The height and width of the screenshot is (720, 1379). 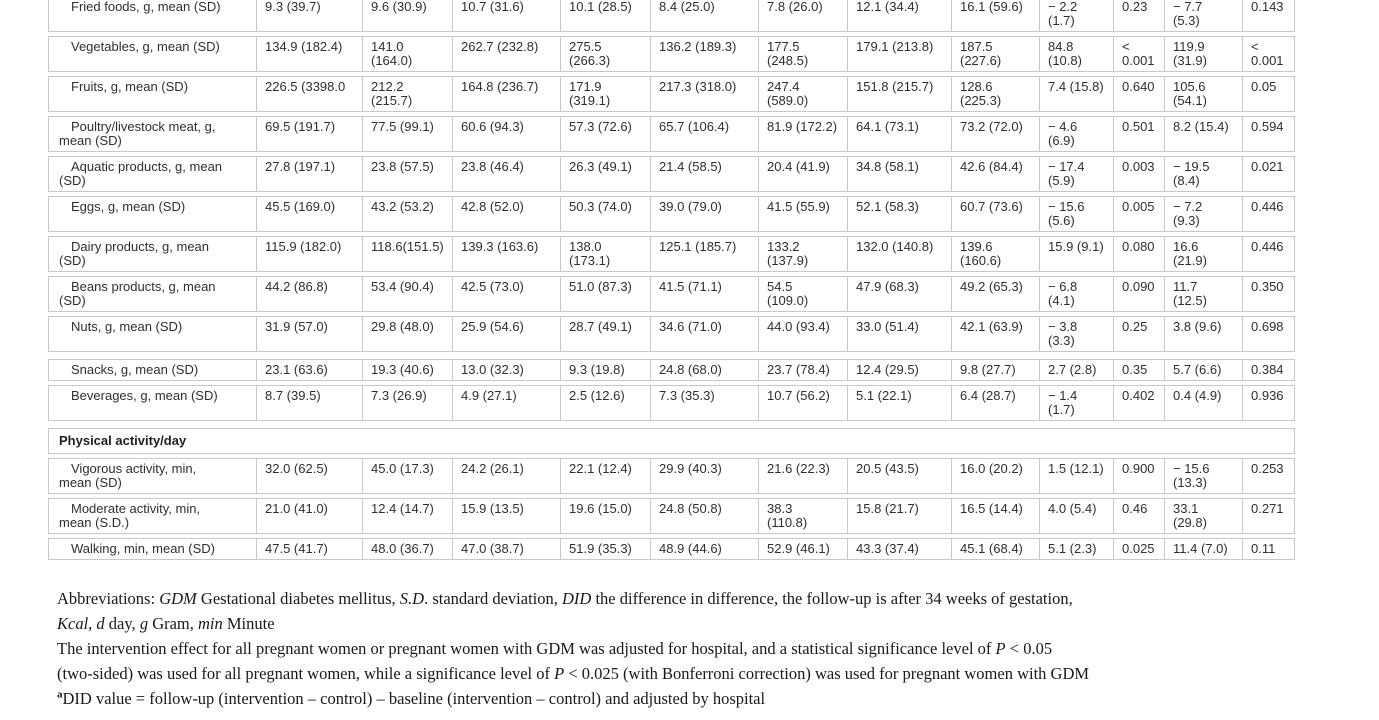 I want to click on table-cell: 10.7 (56.2), so click(x=803, y=403).